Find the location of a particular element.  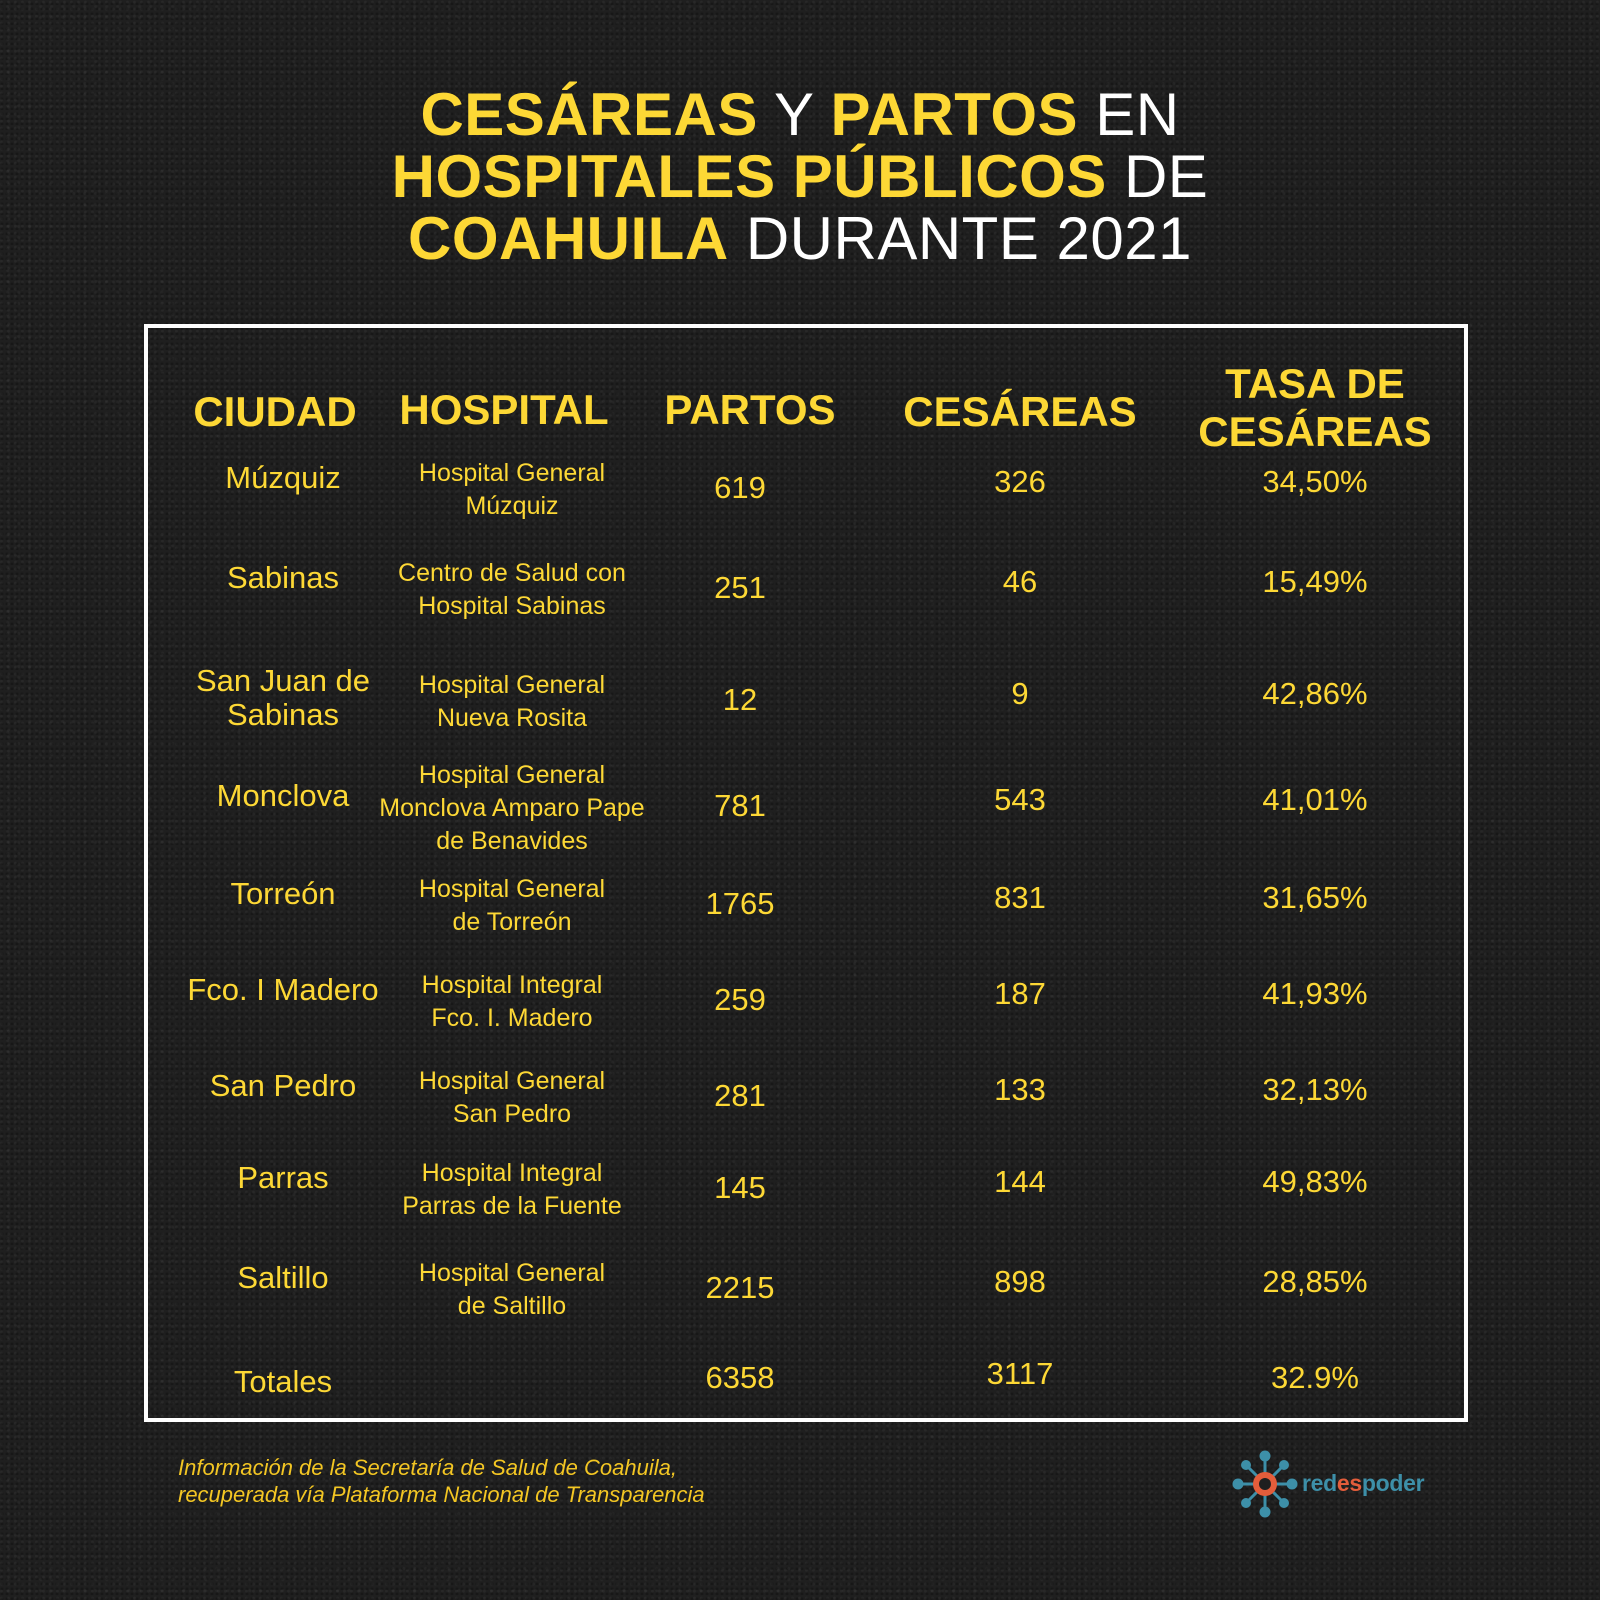

cell-ciudad: Sabinas is located at coordinates (283, 577).